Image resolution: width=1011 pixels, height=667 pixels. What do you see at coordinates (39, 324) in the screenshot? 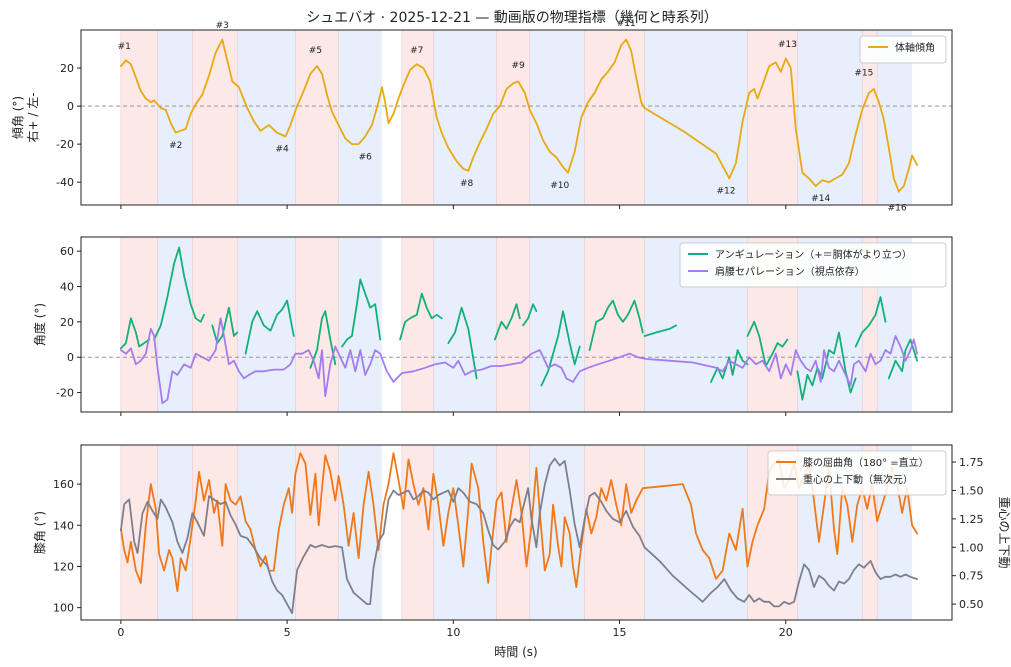
I see `y-axis-label: 角度 (°)` at bounding box center [39, 324].